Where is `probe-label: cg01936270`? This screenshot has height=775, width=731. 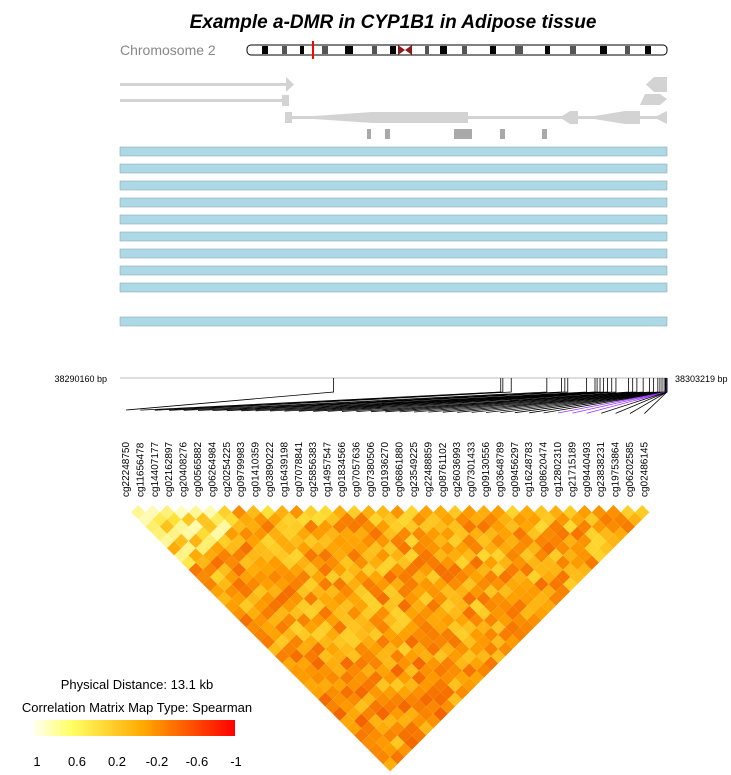 probe-label: cg01936270 is located at coordinates (385, 469).